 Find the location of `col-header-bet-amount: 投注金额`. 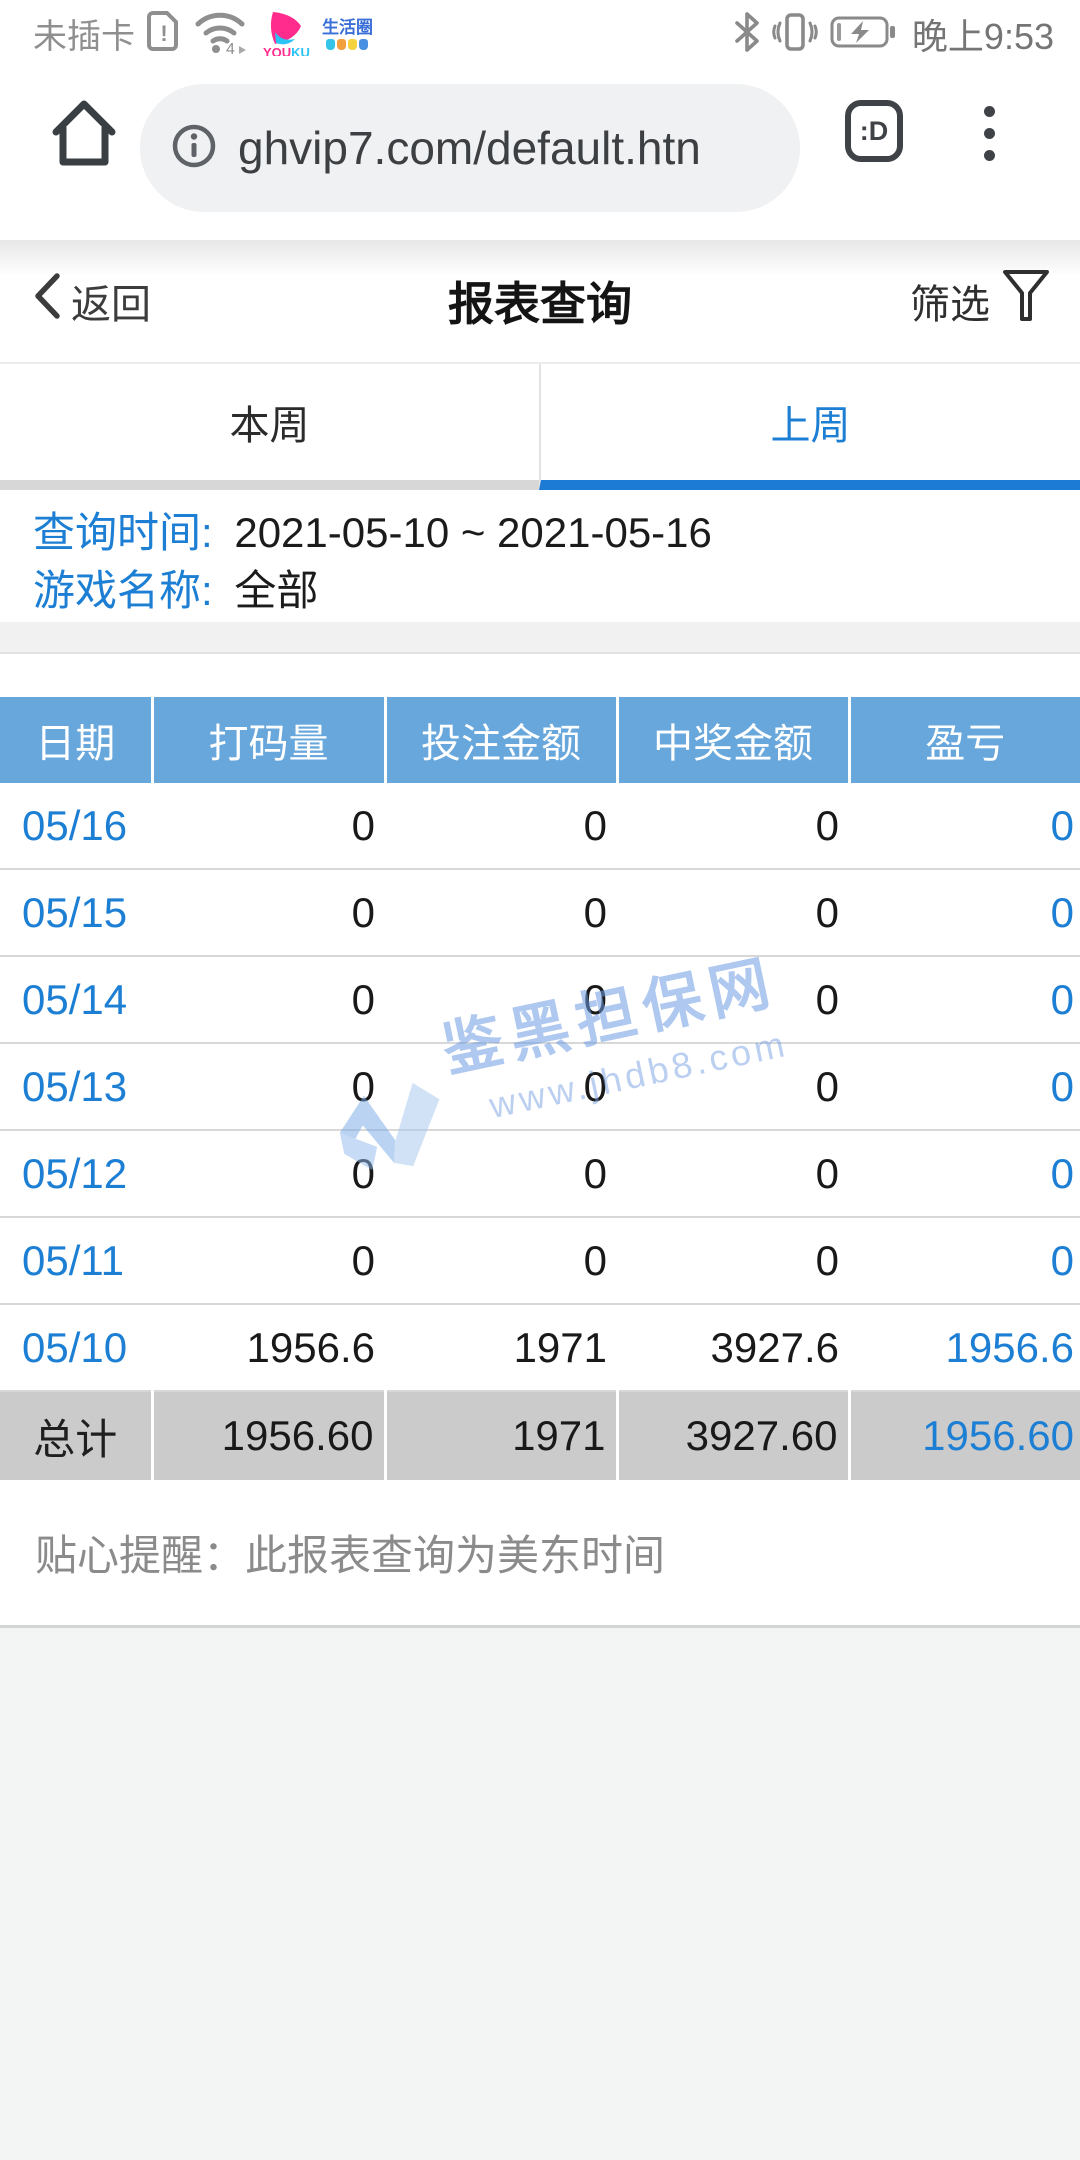

col-header-bet-amount: 投注金额 is located at coordinates (500, 740).